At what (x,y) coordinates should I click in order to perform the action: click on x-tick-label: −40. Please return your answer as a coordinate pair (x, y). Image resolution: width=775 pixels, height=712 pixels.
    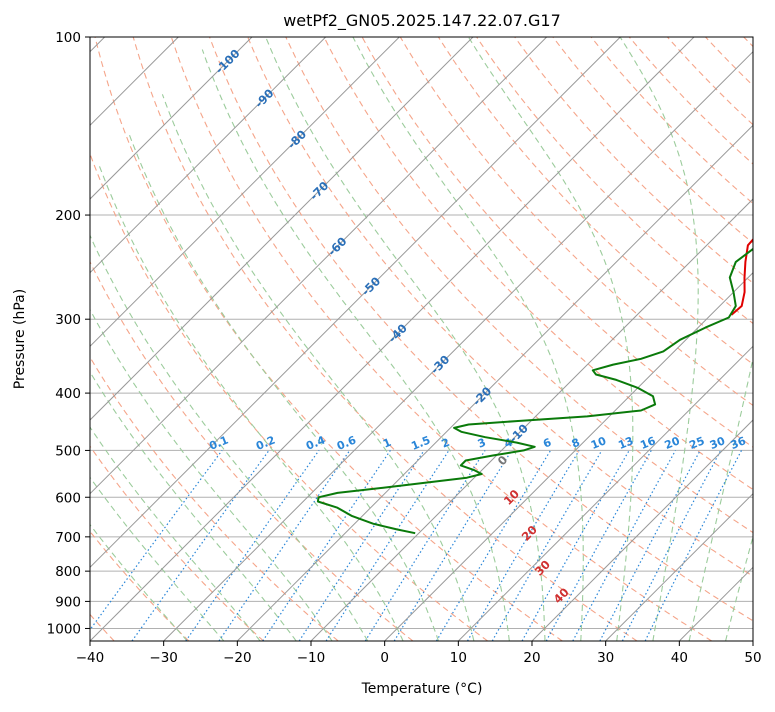
    Looking at the image, I should click on (90, 658).